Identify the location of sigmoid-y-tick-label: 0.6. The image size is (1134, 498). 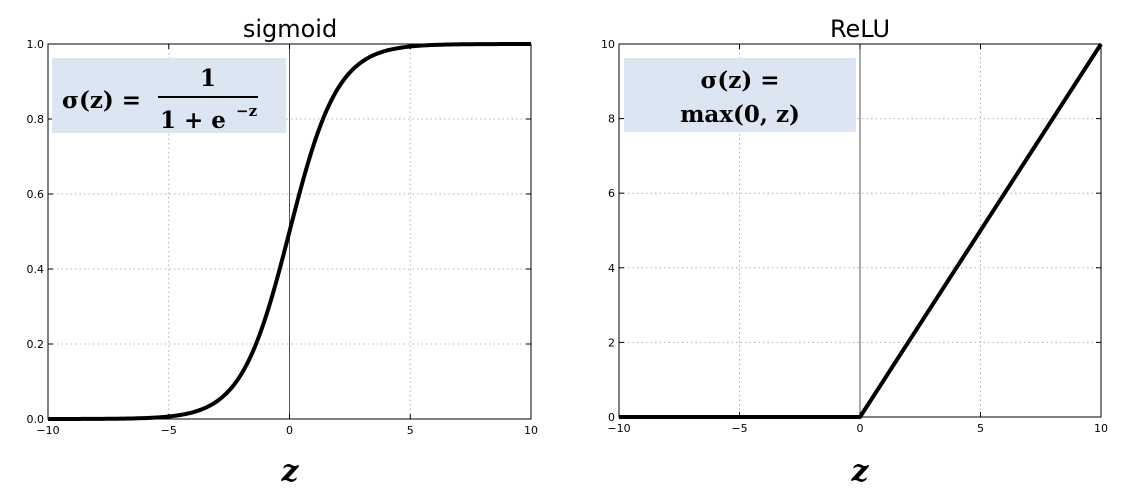
(36, 194).